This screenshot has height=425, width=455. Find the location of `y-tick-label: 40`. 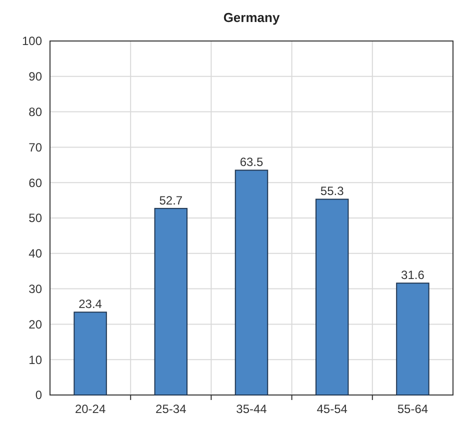

y-tick-label: 40 is located at coordinates (35, 253).